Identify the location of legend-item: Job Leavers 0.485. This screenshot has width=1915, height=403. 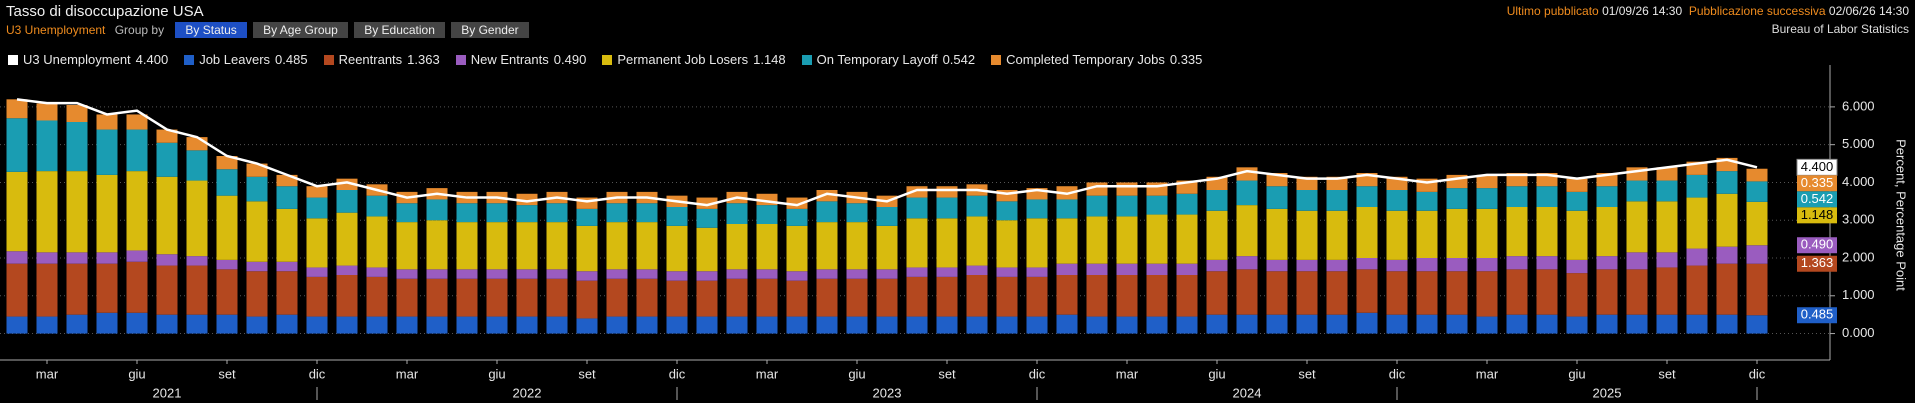
(246, 59).